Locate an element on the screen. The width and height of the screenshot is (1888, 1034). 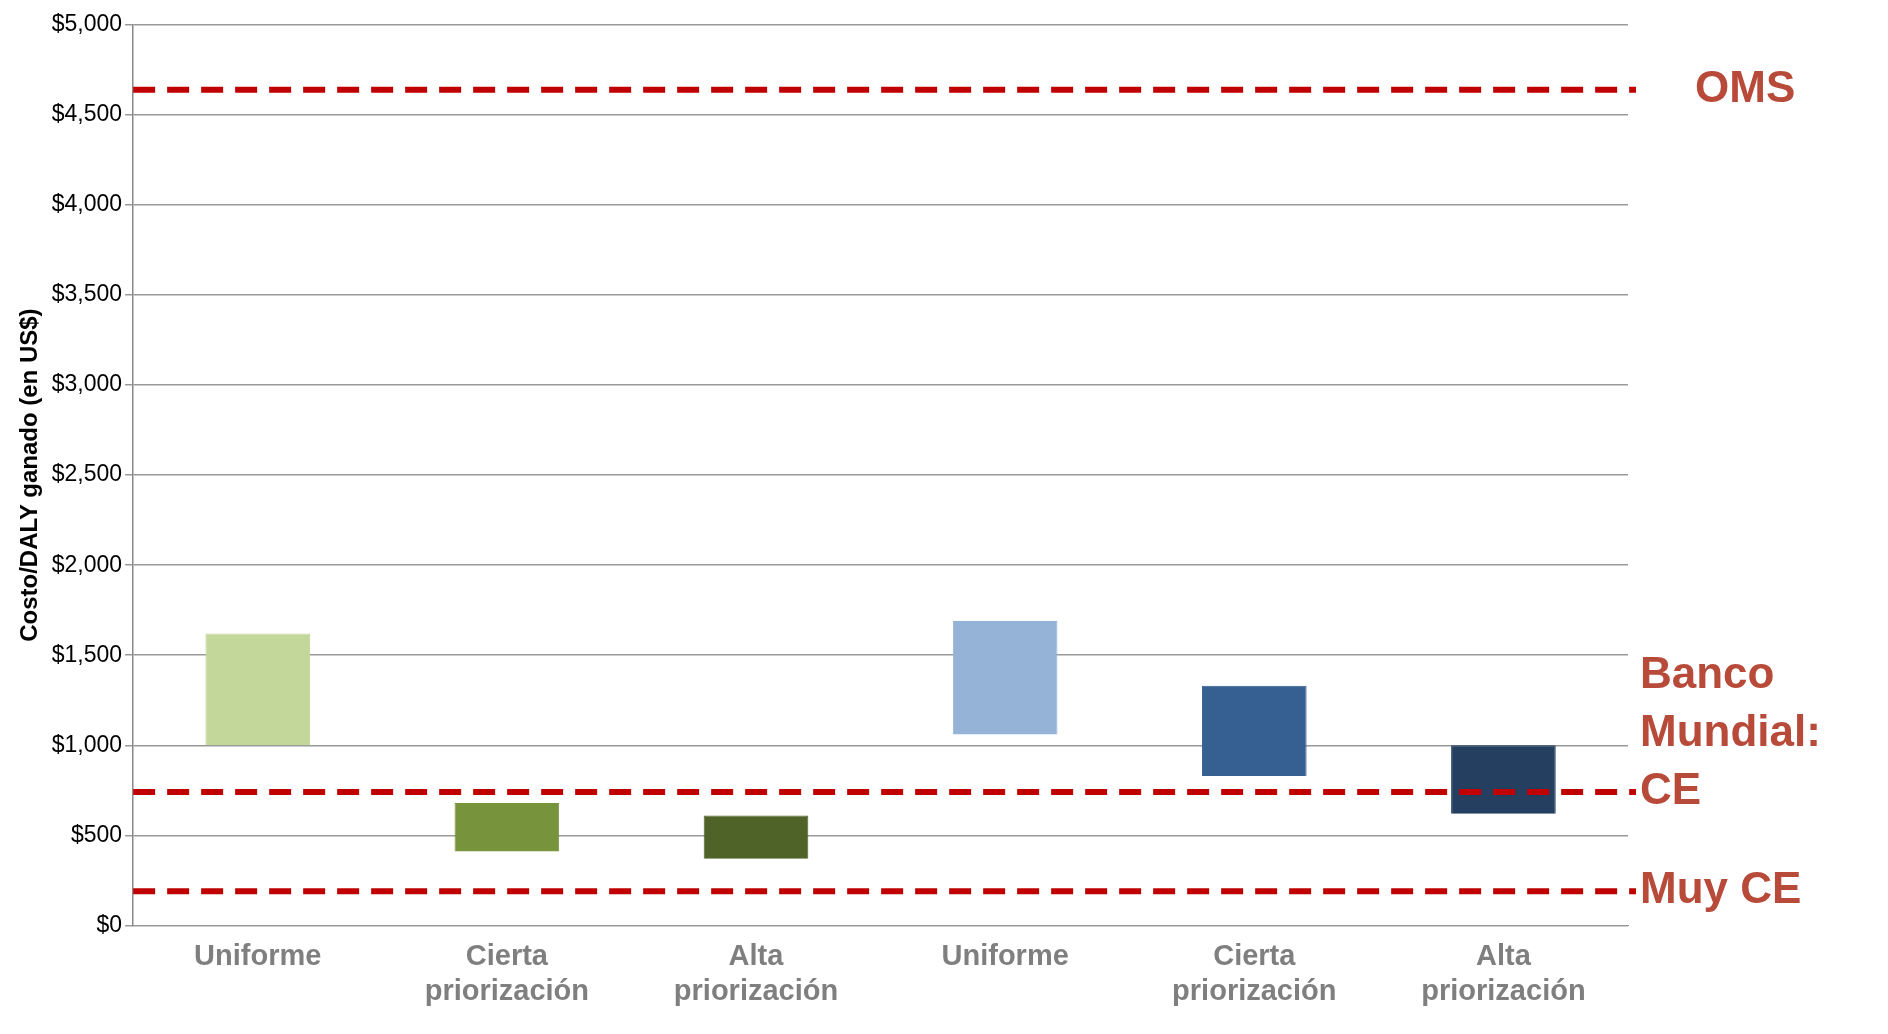
y-tick-label: $4,000 is located at coordinates (87, 203).